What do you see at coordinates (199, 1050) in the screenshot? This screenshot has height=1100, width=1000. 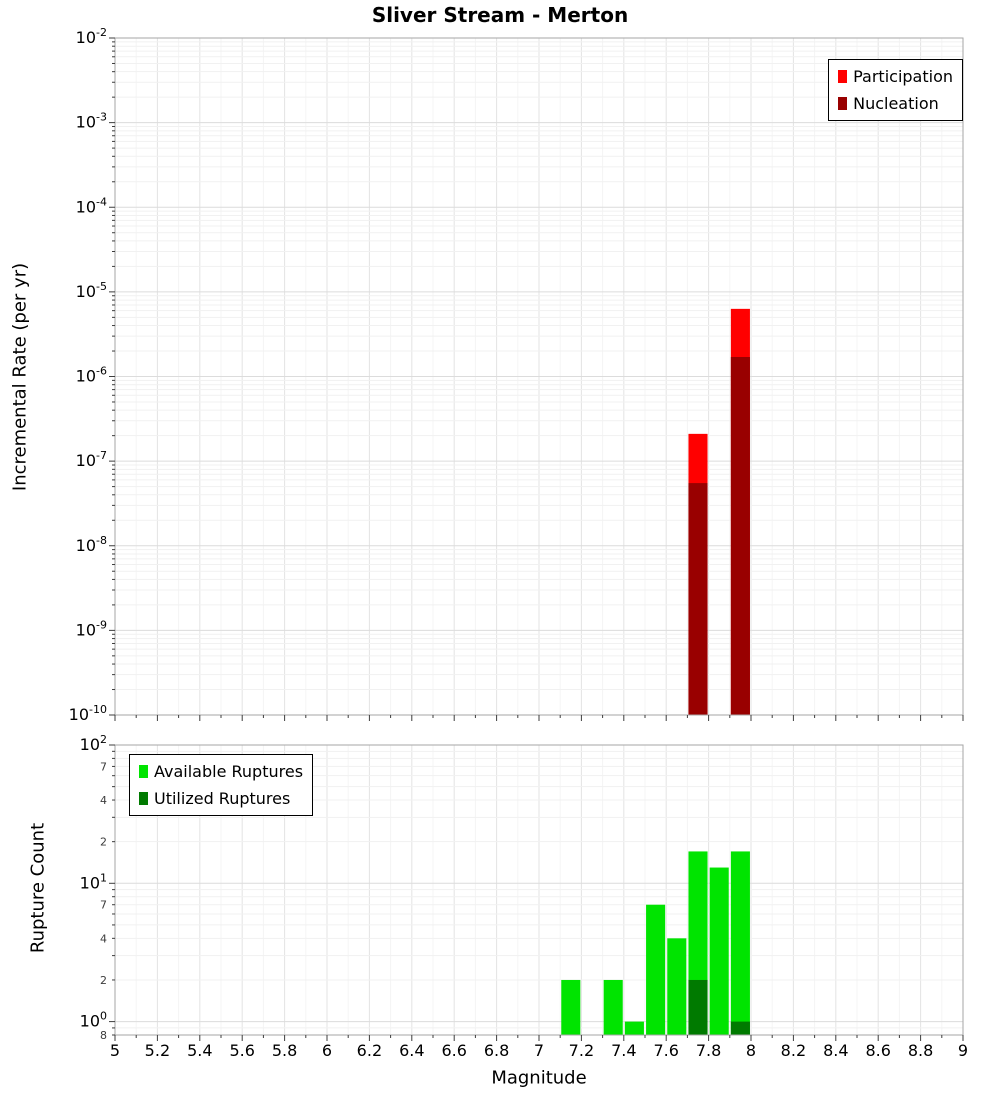 I see `x-tick-label: 5.4` at bounding box center [199, 1050].